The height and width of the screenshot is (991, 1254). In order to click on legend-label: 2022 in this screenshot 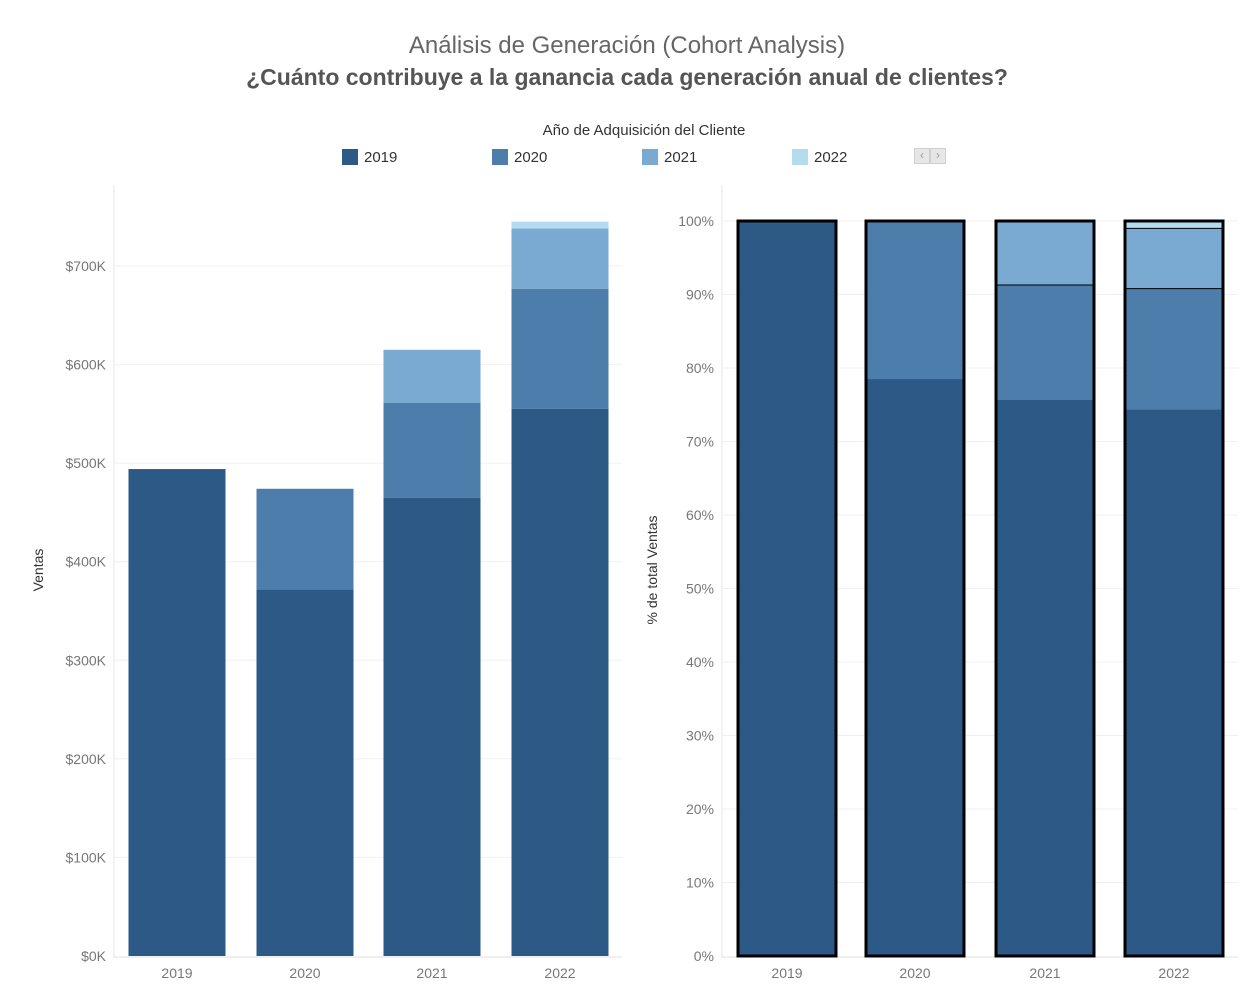, I will do `click(831, 157)`.